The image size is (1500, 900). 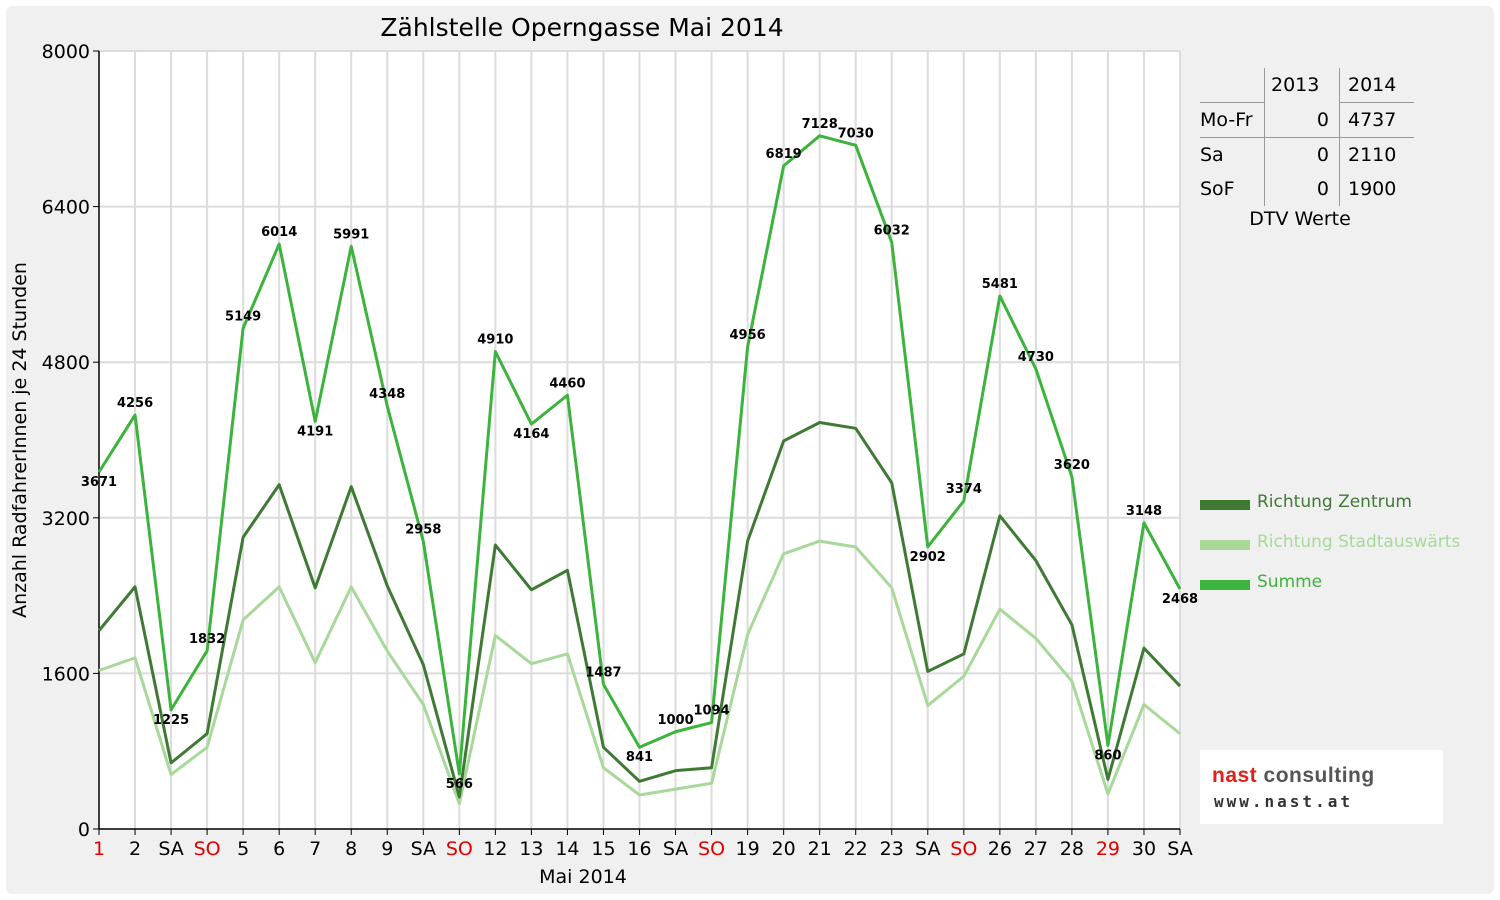 What do you see at coordinates (351, 849) in the screenshot?
I see `x-tick-label: 8` at bounding box center [351, 849].